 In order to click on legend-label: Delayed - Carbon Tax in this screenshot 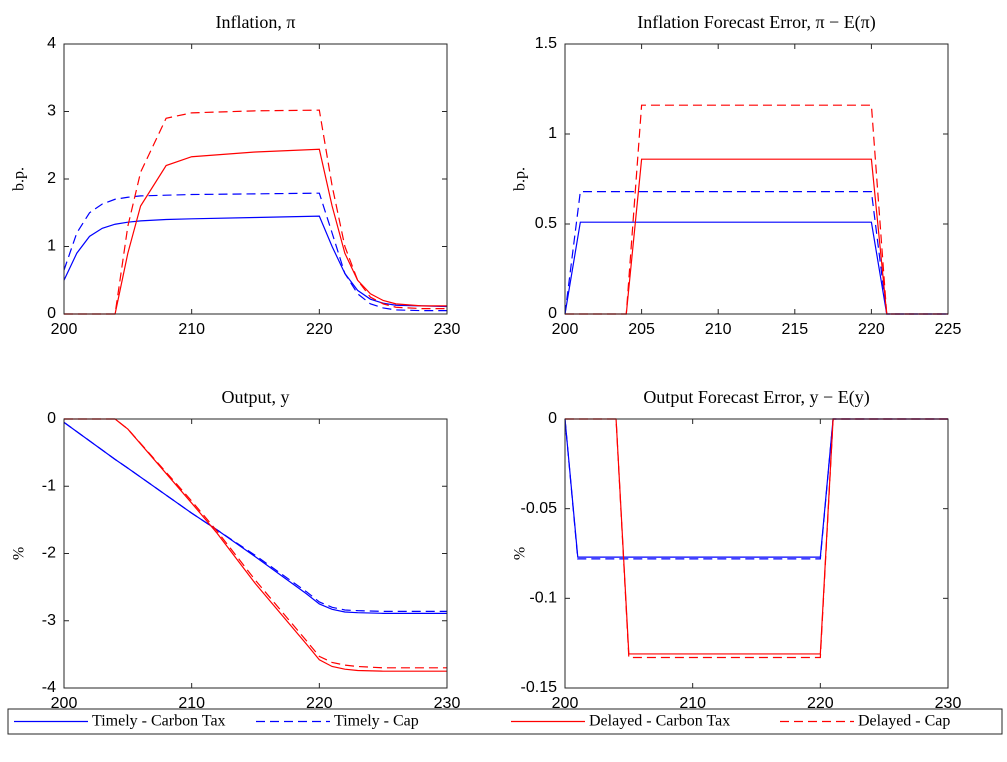, I will do `click(659, 721)`.